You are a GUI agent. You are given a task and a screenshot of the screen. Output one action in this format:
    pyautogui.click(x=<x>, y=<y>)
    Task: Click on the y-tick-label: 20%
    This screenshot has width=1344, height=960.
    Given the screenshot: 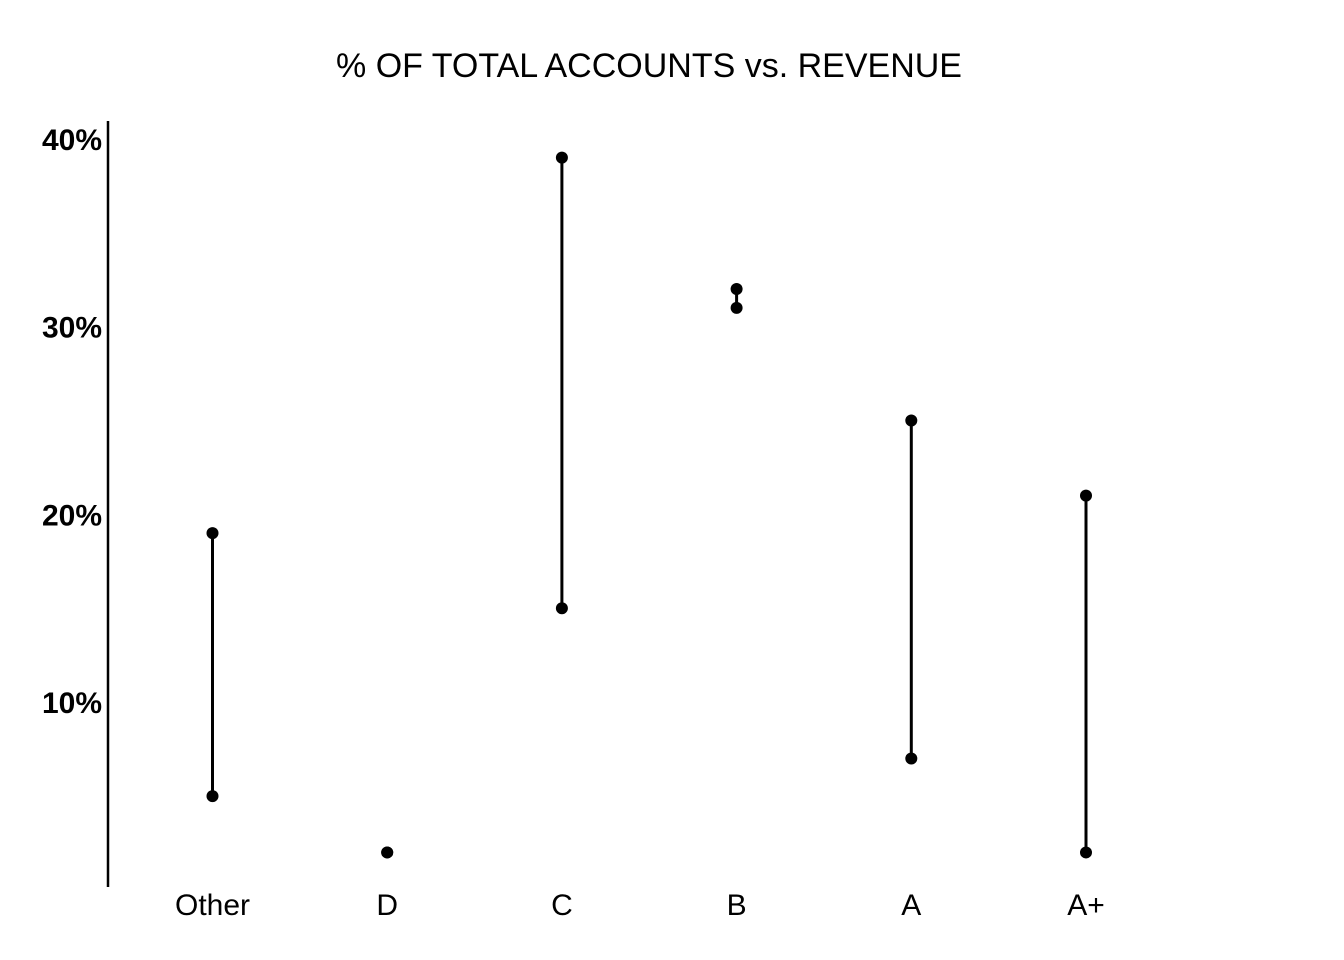 What is the action you would take?
    pyautogui.click(x=72, y=515)
    